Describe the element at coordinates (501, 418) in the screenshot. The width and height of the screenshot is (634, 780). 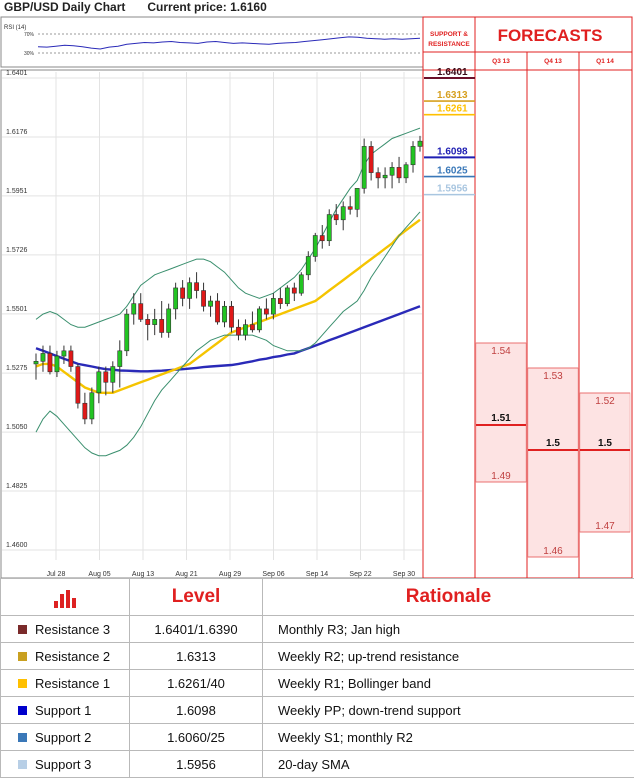
I see `forecast-mid-label: 1.51` at that location.